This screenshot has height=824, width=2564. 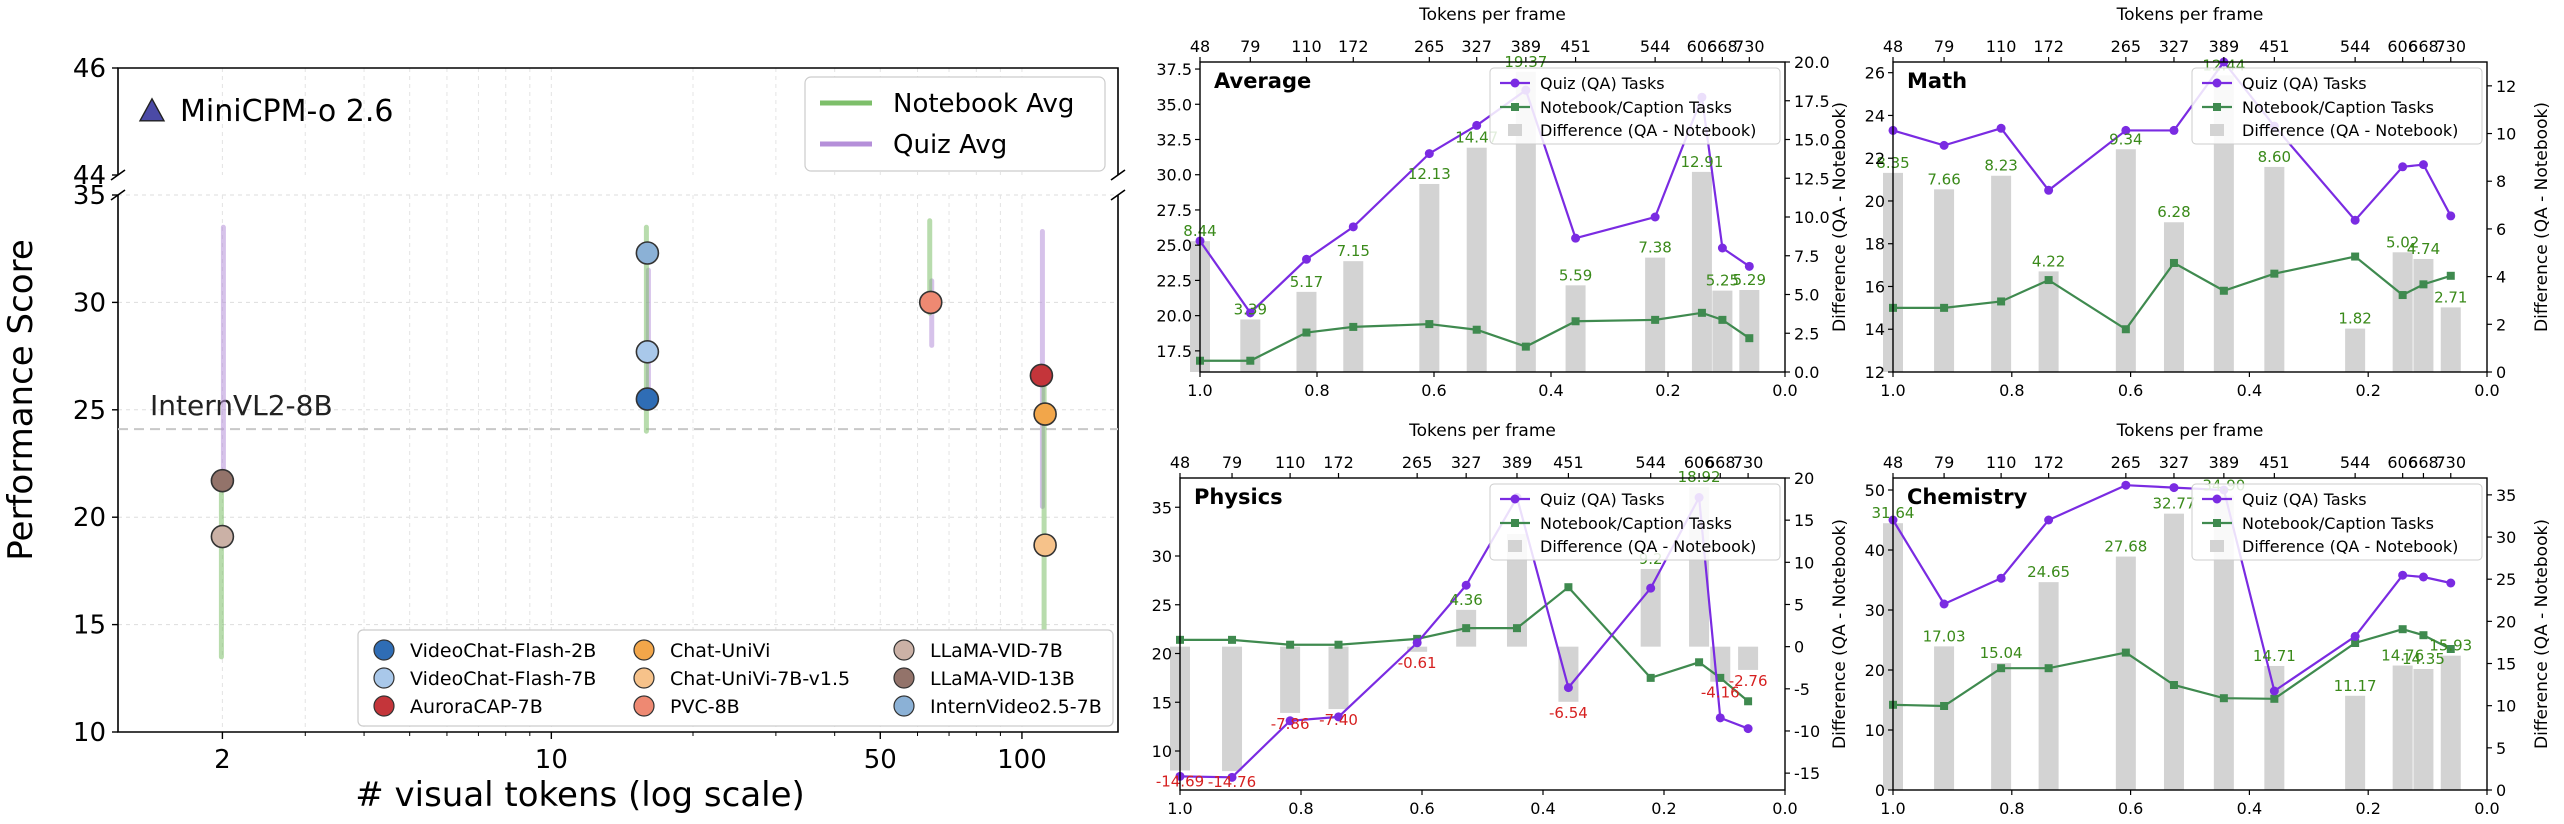 What do you see at coordinates (2130, 808) in the screenshot?
I see `x-tick-label: 0.6` at bounding box center [2130, 808].